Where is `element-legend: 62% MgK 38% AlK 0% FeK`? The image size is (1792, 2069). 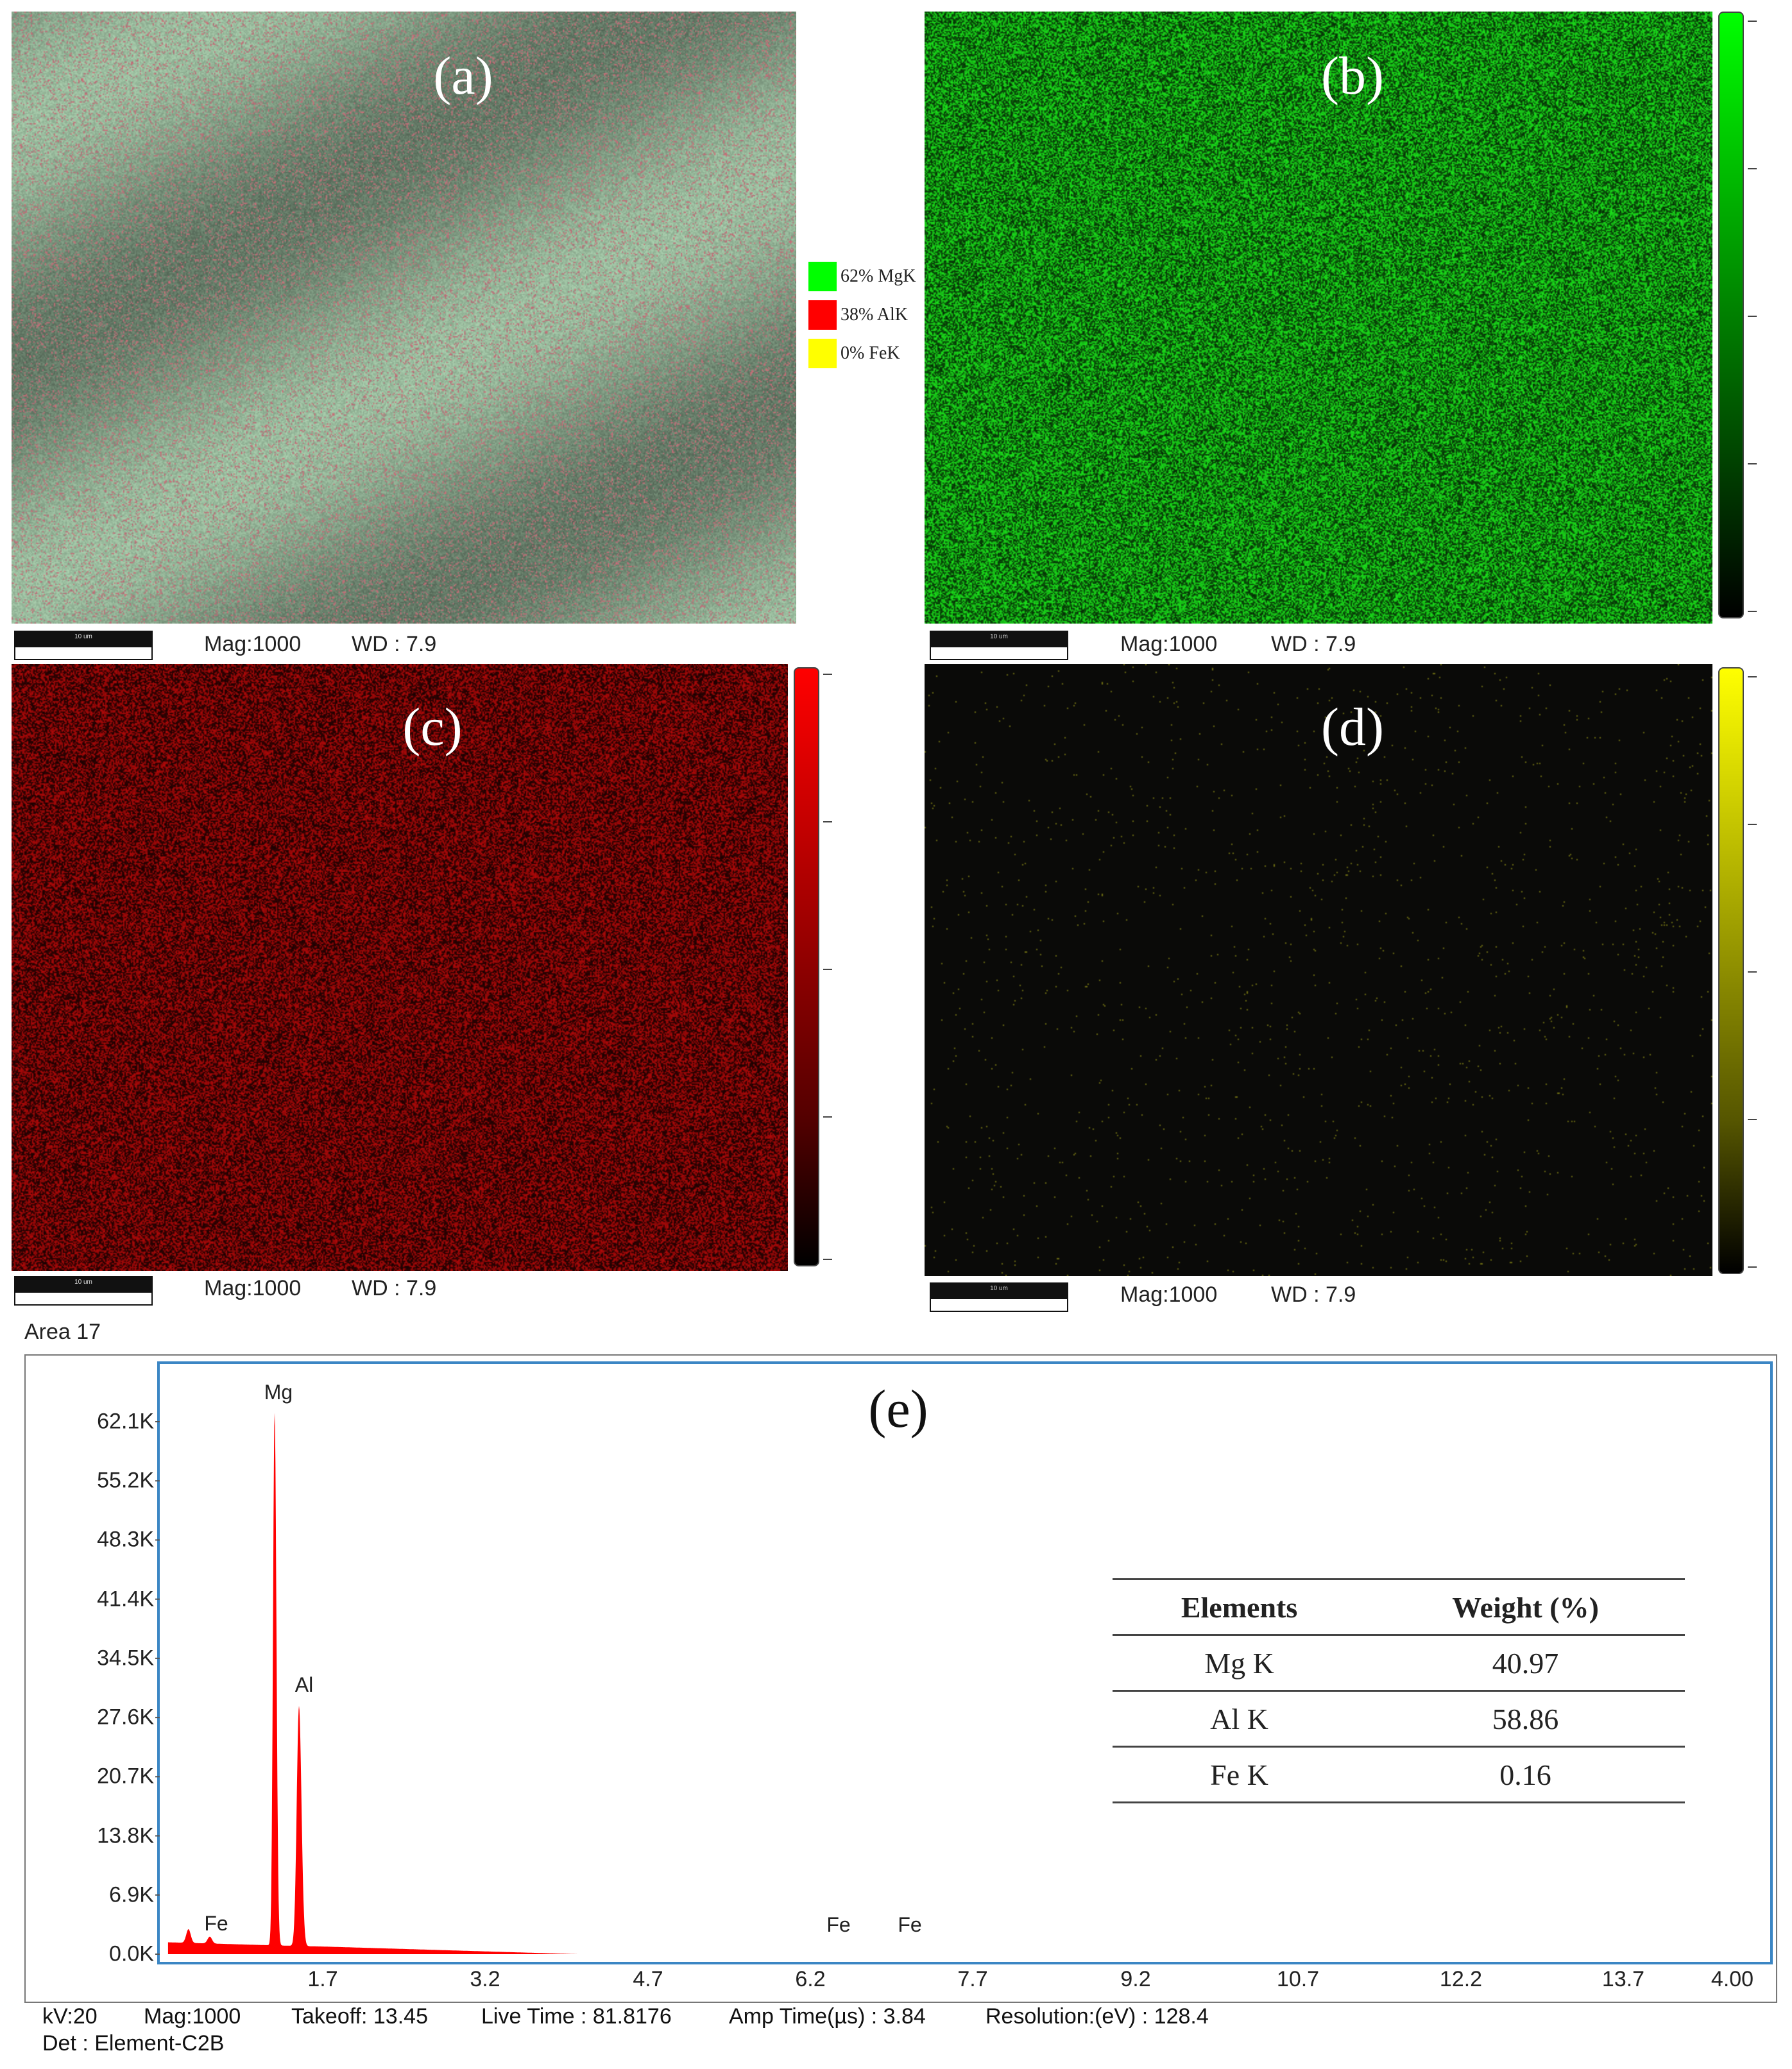 element-legend: 62% MgK 38% AlK 0% FeK is located at coordinates (862, 316).